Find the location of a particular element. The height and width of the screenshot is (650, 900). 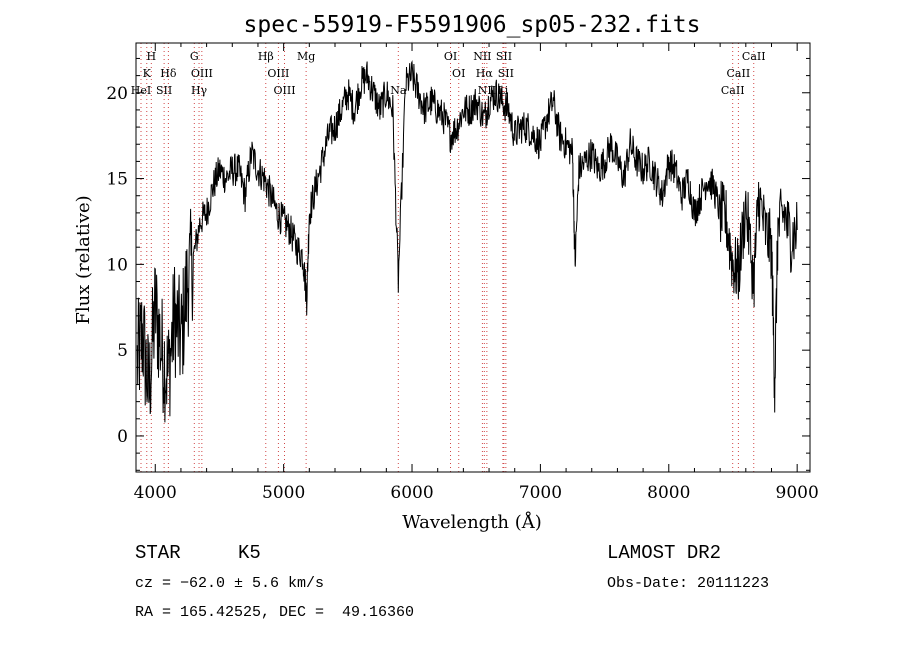

y-axis-label: Flux (relative) is located at coordinates (83, 259).